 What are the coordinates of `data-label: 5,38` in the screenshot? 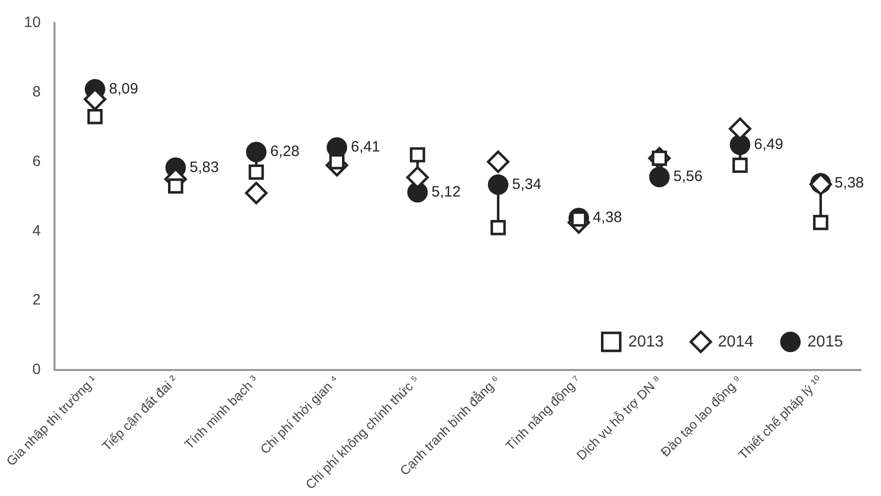 It's located at (849, 183).